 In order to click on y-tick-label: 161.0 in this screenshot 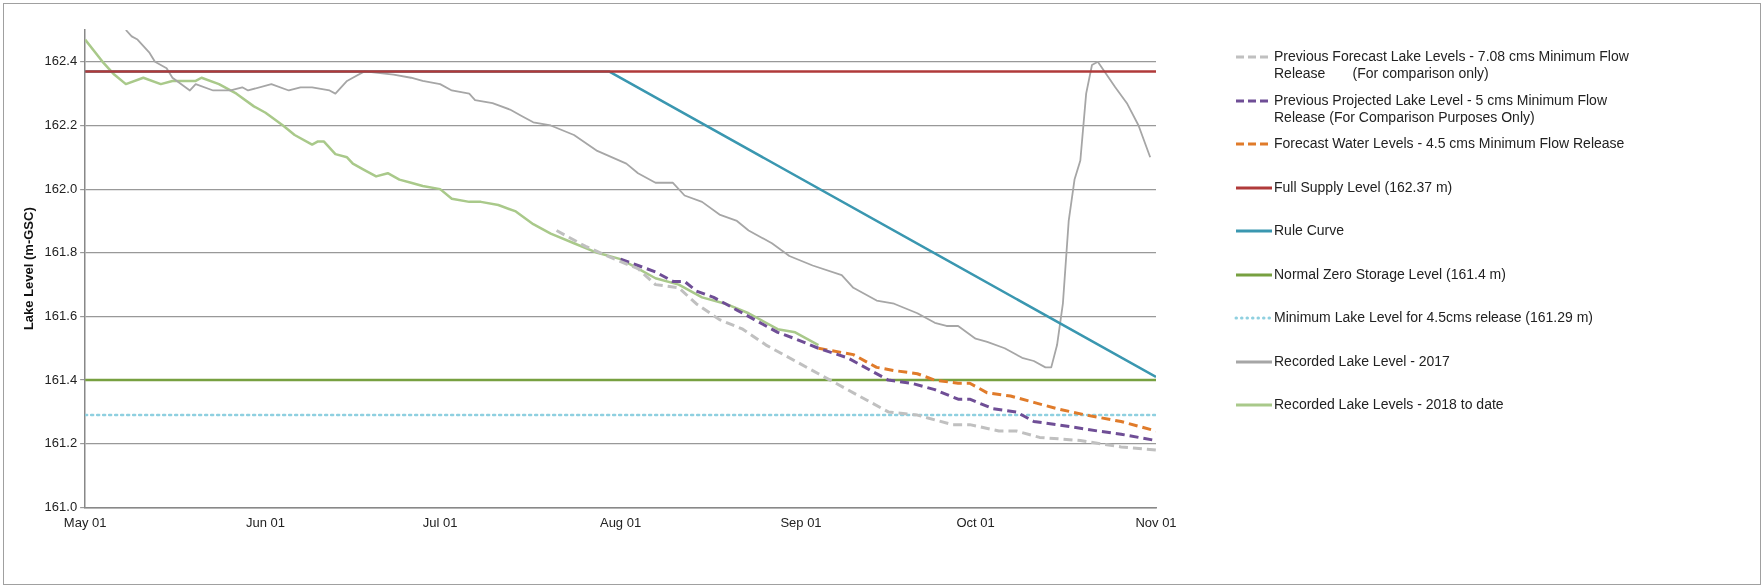, I will do `click(61, 506)`.